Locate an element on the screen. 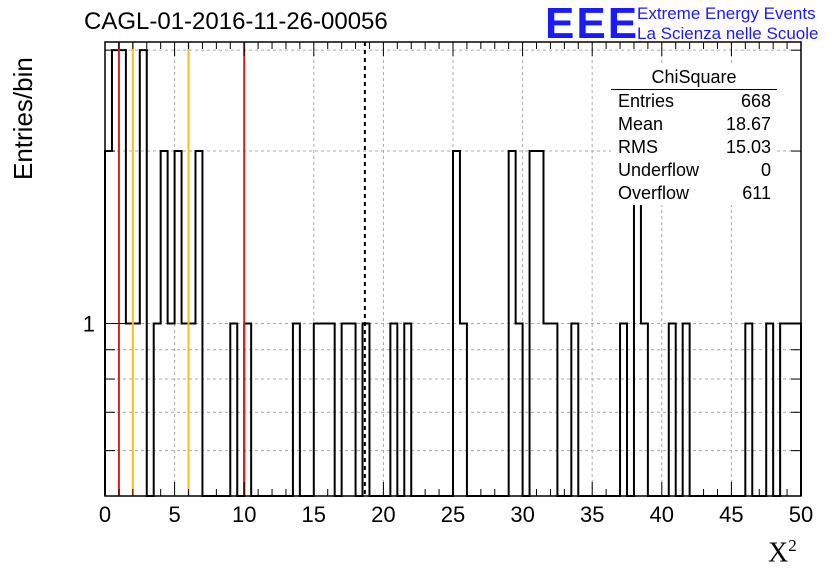 The height and width of the screenshot is (572, 836). logo-line-1: Extreme Energy Events is located at coordinates (726, 13).